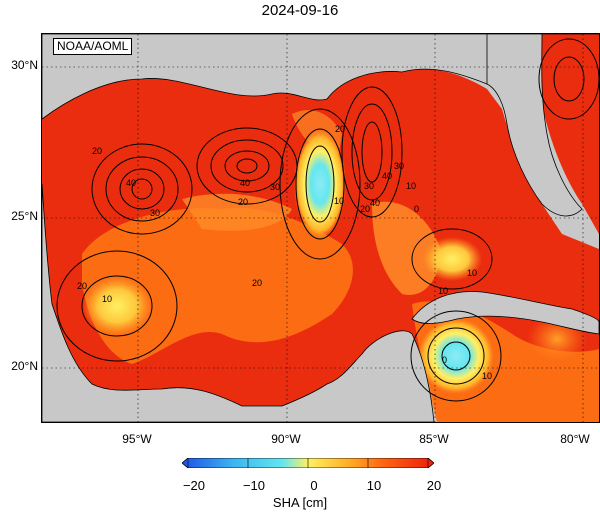 The width and height of the screenshot is (600, 513). Describe the element at coordinates (434, 439) in the screenshot. I see `lon-label-85: 85°W` at that location.